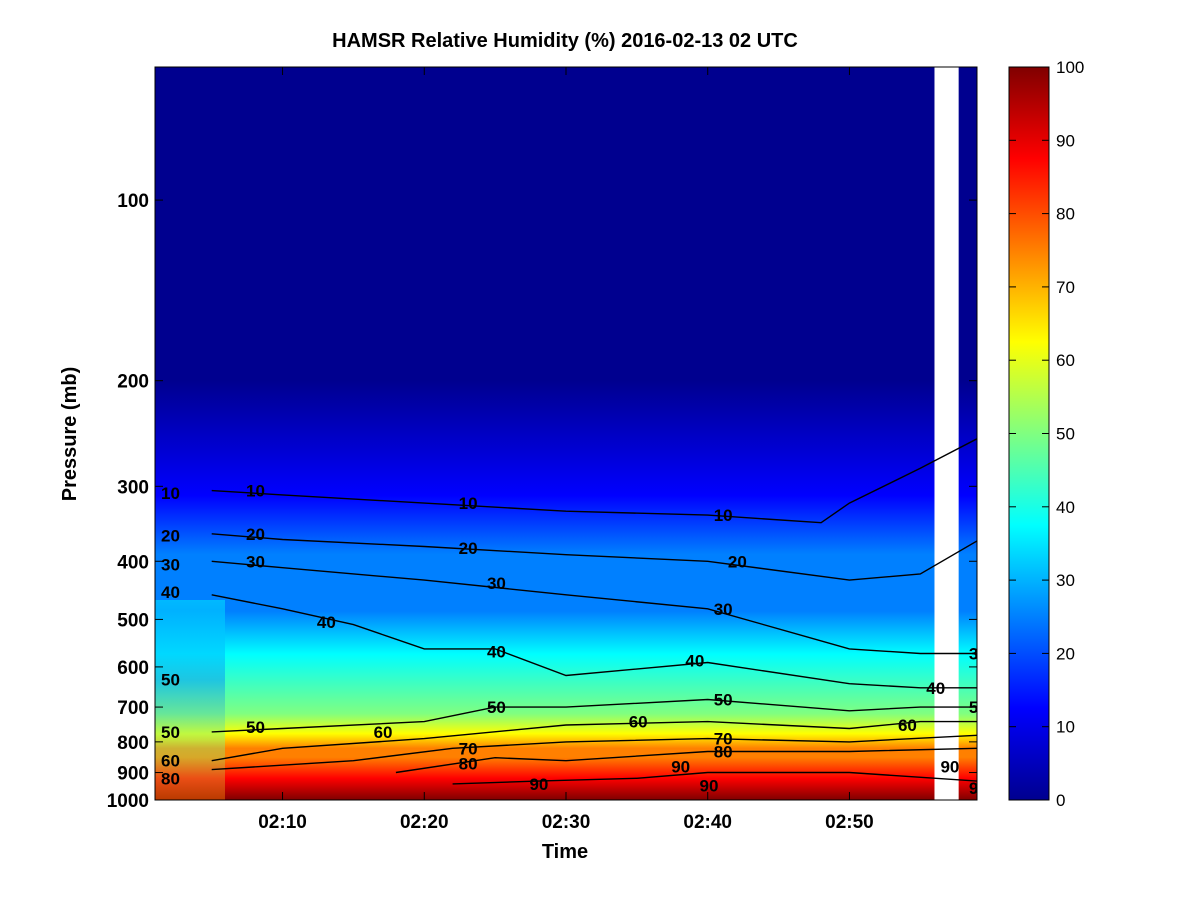 This screenshot has width=1200, height=900. I want to click on colorbar-tick-label: 30, so click(1065, 580).